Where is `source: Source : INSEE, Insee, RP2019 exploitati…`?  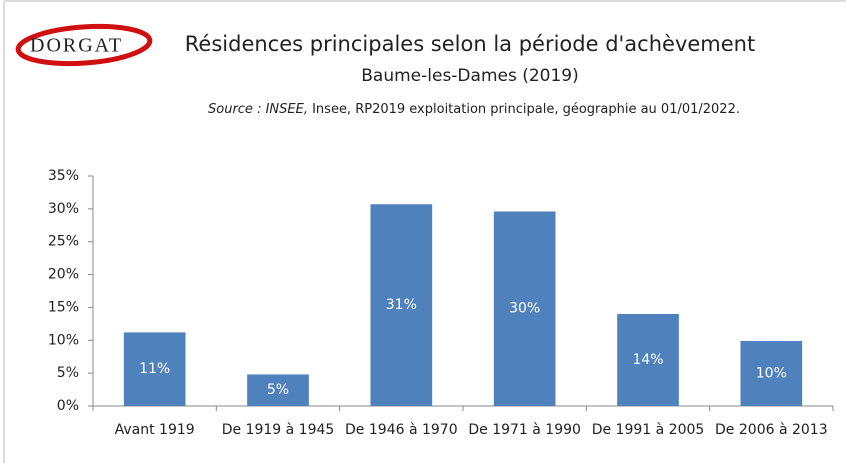 source: Source : INSEE, Insee, RP2019 exploitati… is located at coordinates (474, 109).